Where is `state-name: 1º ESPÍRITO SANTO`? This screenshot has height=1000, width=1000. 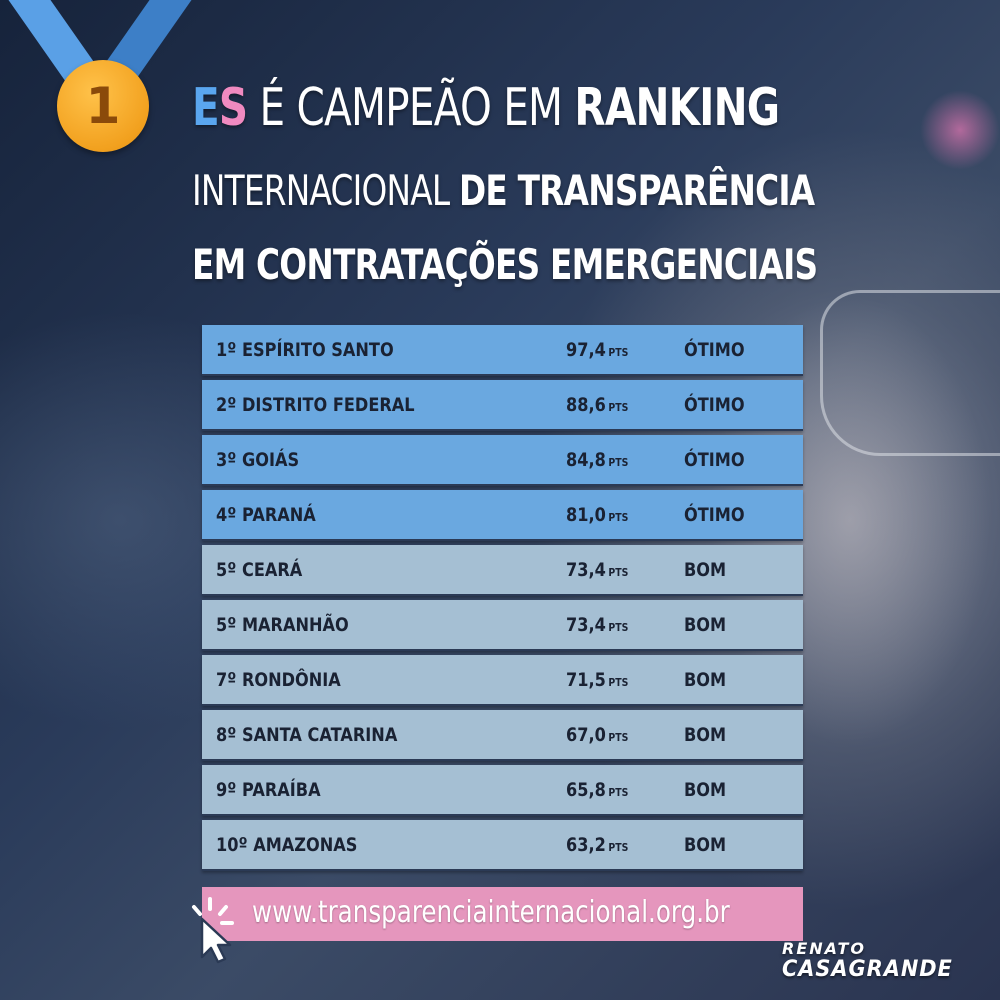
state-name: 1º ESPÍRITO SANTO is located at coordinates (305, 349).